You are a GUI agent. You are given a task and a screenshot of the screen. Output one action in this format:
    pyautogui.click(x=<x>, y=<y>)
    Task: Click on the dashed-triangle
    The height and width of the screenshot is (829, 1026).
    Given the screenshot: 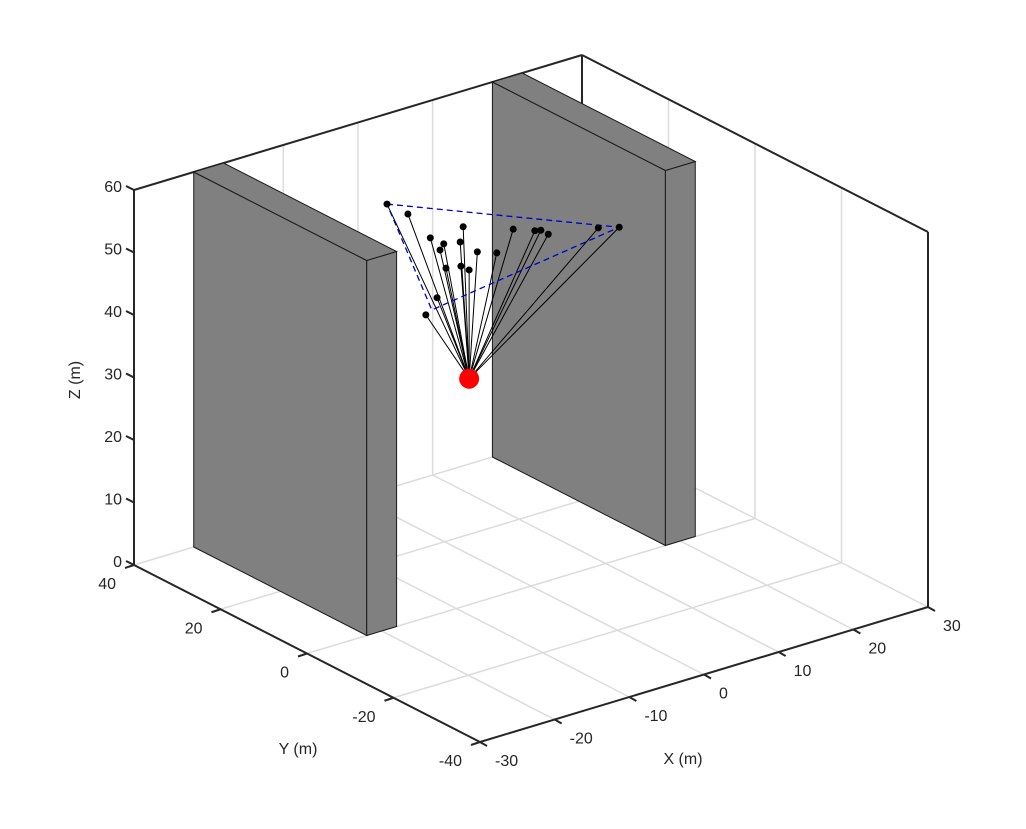 What is the action you would take?
    pyautogui.click(x=503, y=257)
    